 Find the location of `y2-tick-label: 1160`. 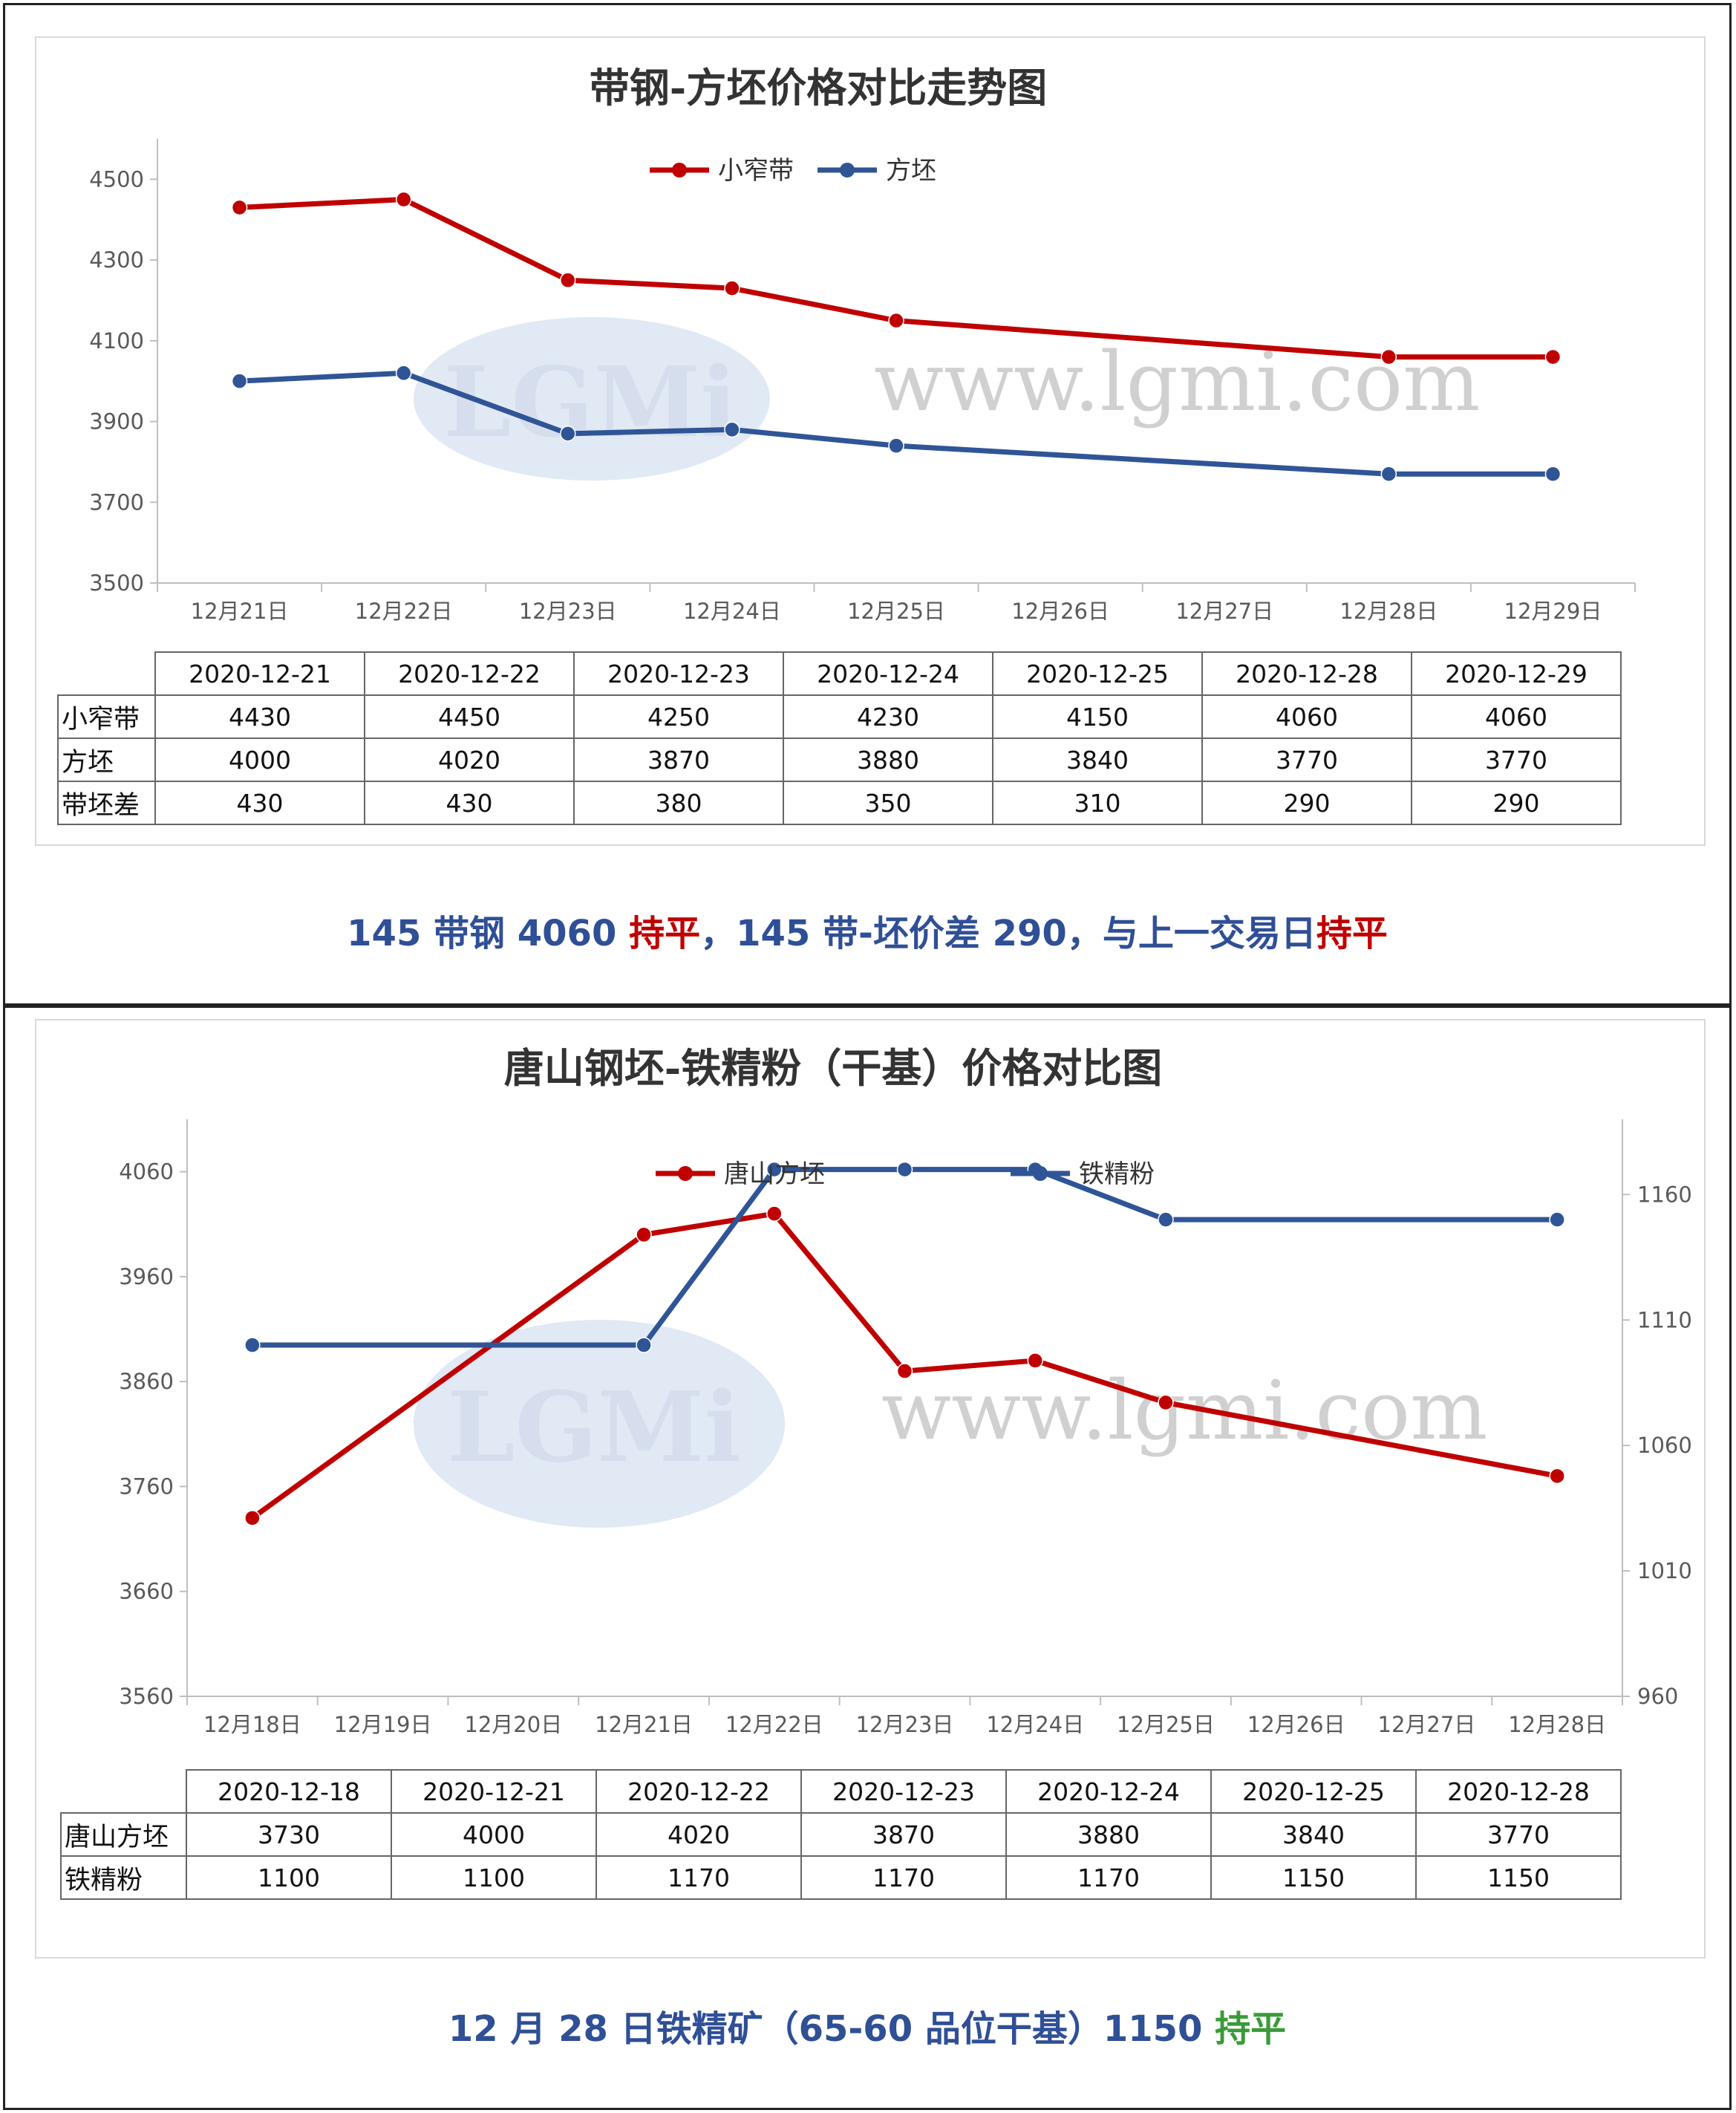

y2-tick-label: 1160 is located at coordinates (1664, 1194).